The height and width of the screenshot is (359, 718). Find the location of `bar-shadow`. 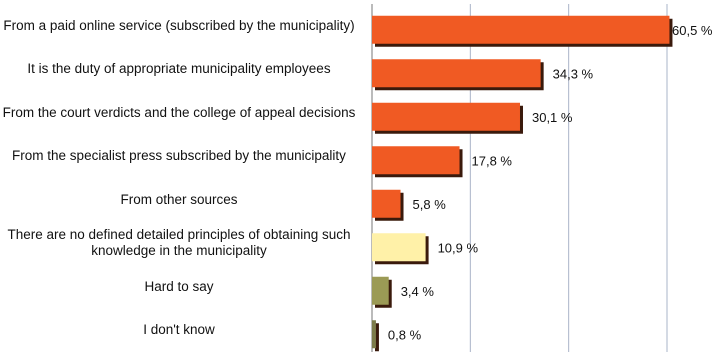

bar-shadow is located at coordinates (377, 337).